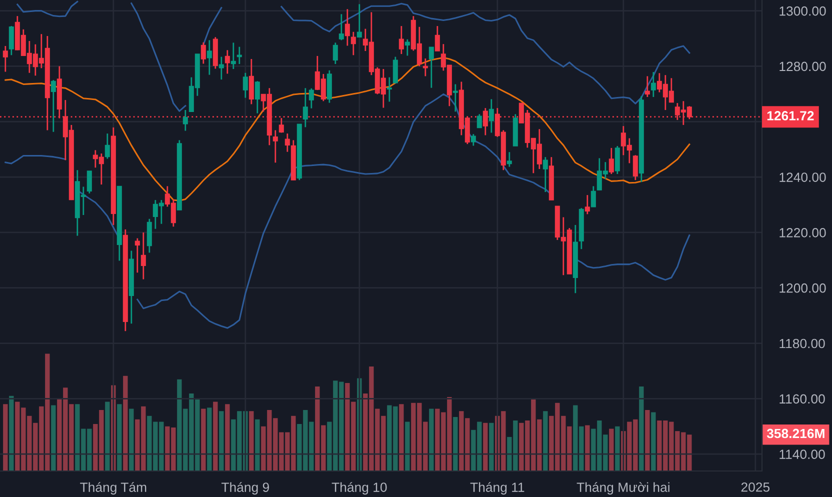 Image resolution: width=832 pixels, height=497 pixels. What do you see at coordinates (795, 433) in the screenshot?
I see `text: 358.216M` at bounding box center [795, 433].